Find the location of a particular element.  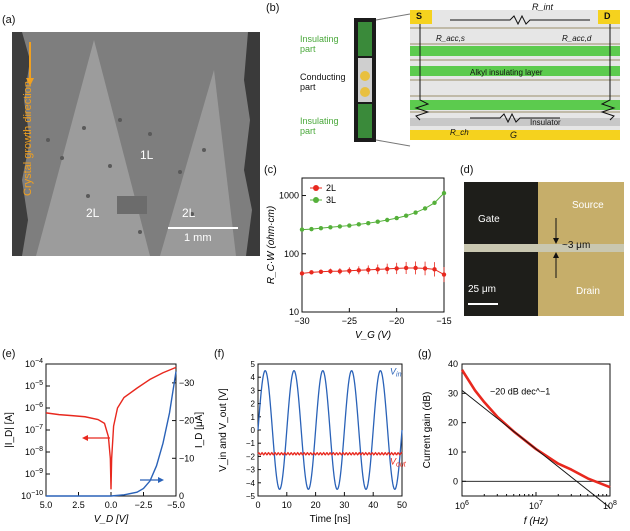

series-line-V_in is located at coordinates (330, 430).